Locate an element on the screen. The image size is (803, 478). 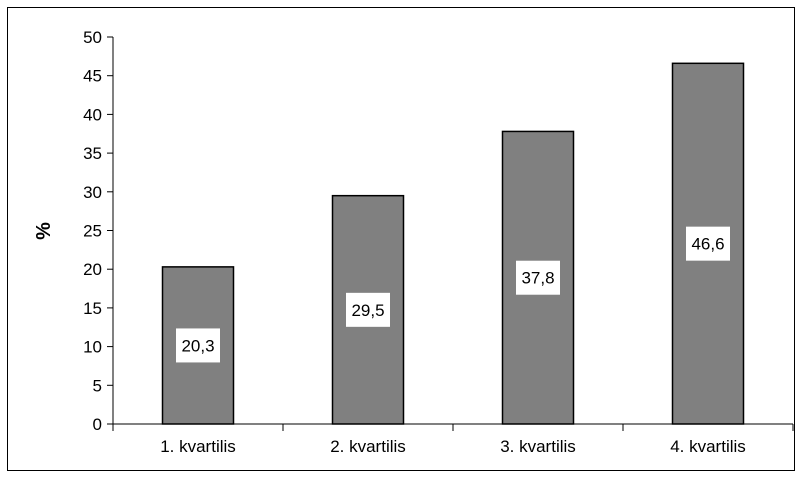
data-label: 20,3 is located at coordinates (197, 345).